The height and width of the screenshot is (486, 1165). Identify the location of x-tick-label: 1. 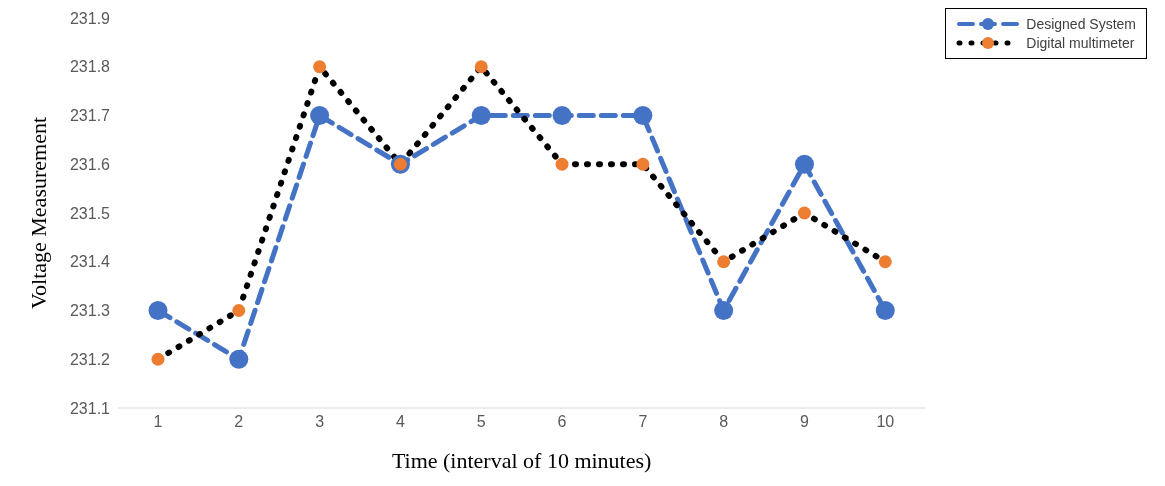
(158, 422).